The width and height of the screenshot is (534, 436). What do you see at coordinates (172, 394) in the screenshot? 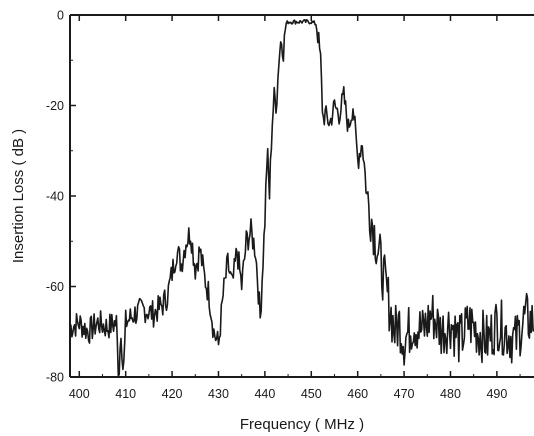
I see `x-tick-label: 420` at bounding box center [172, 394].